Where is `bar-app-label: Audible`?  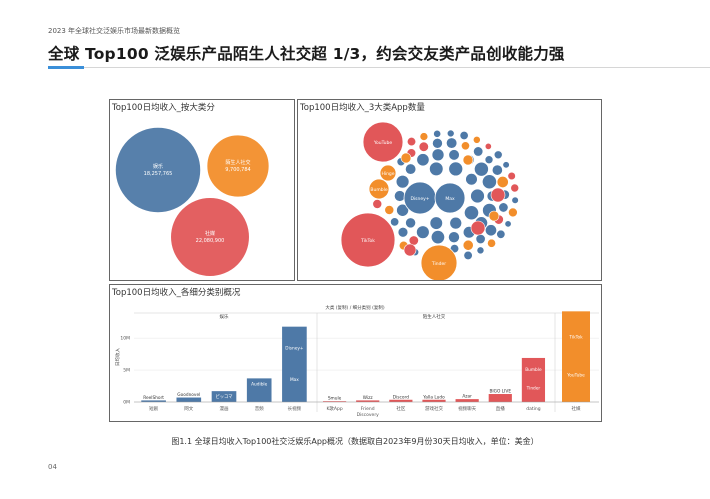
bar-app-label: Audible is located at coordinates (259, 384).